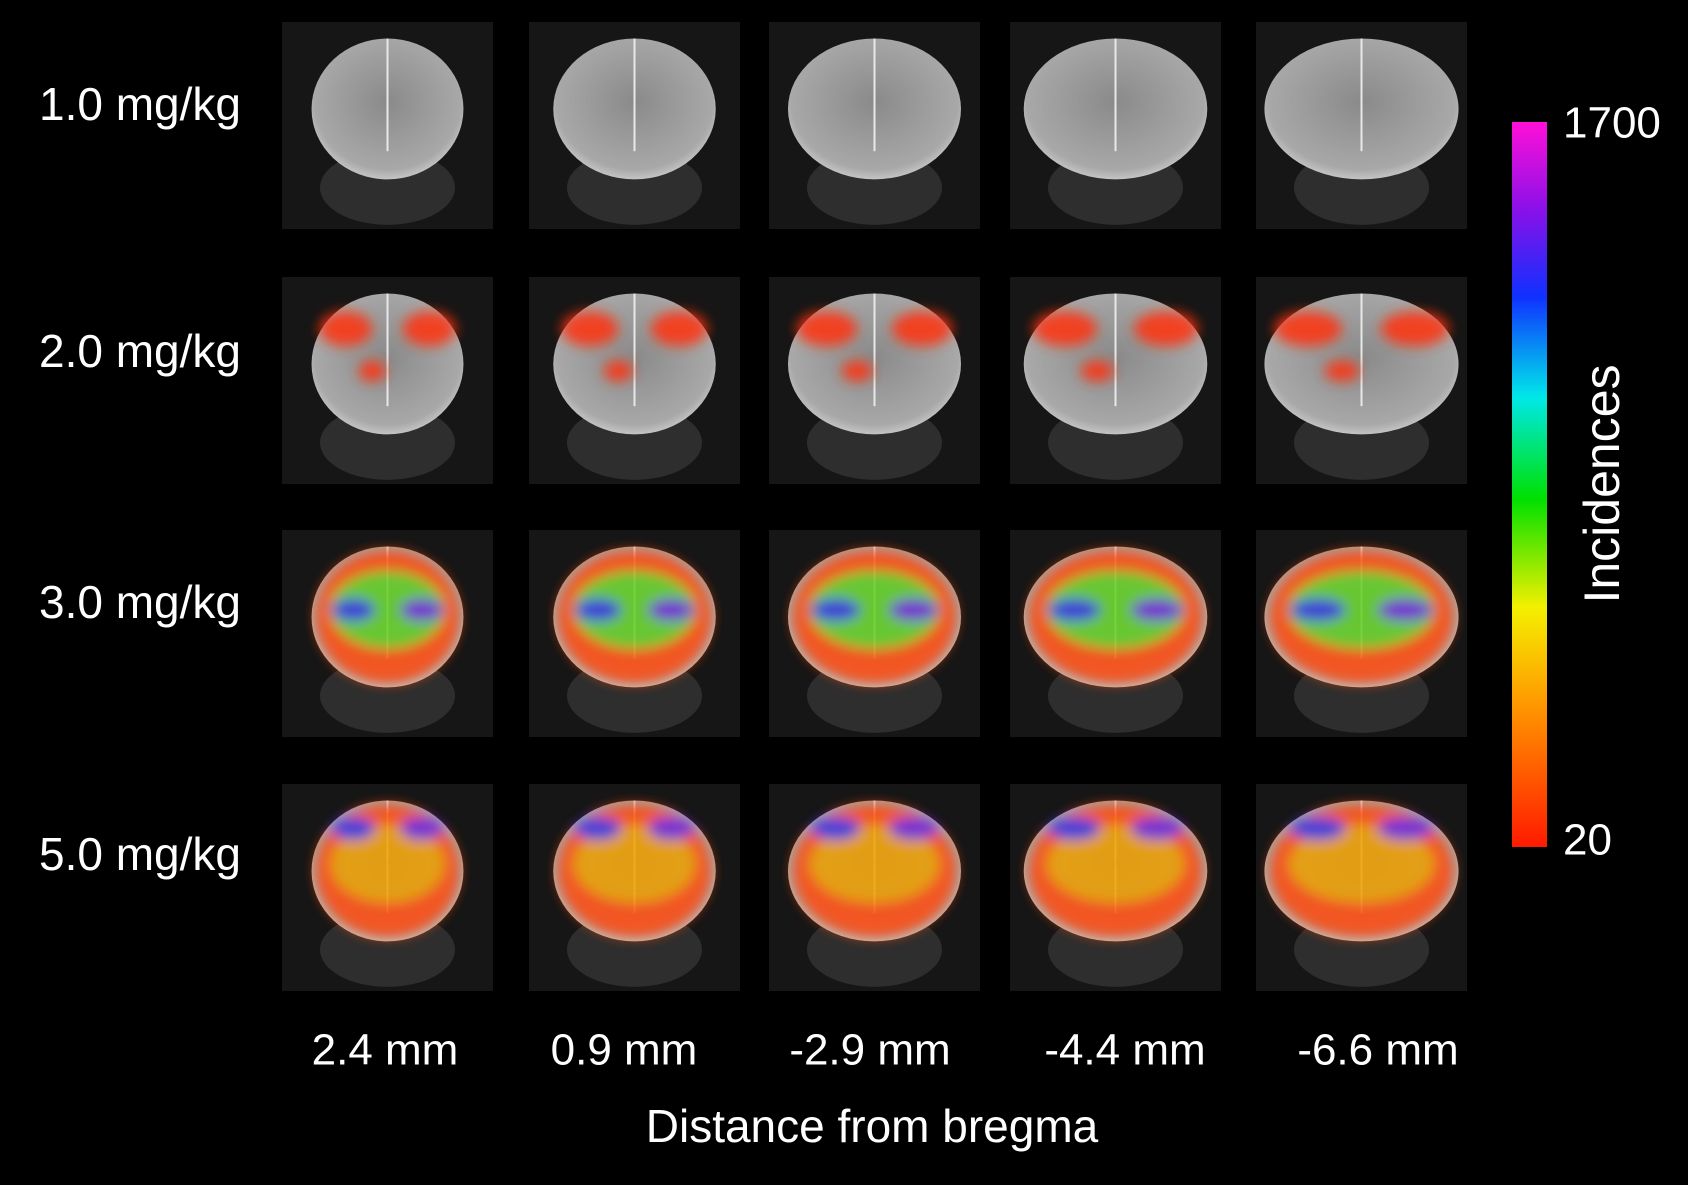 This screenshot has width=1688, height=1185. What do you see at coordinates (140, 351) in the screenshot?
I see `row-label: 2.0 mg/kg` at bounding box center [140, 351].